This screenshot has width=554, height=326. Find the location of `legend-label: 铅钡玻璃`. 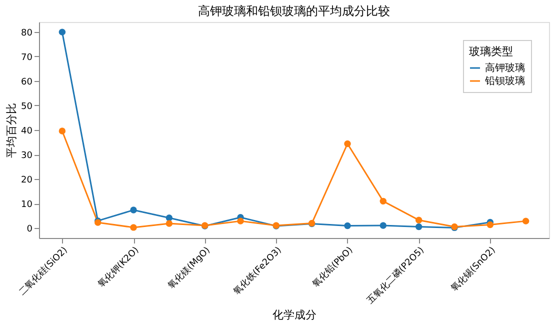

legend-label: 铅钡玻璃 is located at coordinates (504, 81).